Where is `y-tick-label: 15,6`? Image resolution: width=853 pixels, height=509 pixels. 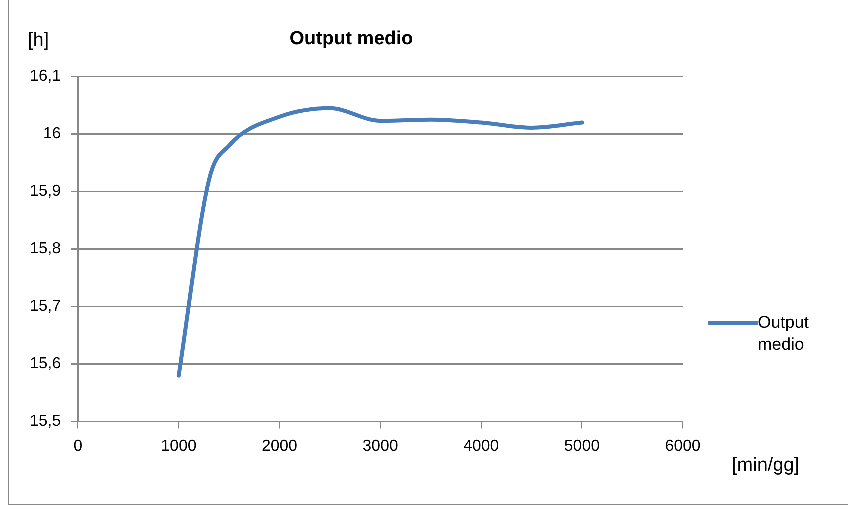
y-tick-label: 15,6 is located at coordinates (46, 364).